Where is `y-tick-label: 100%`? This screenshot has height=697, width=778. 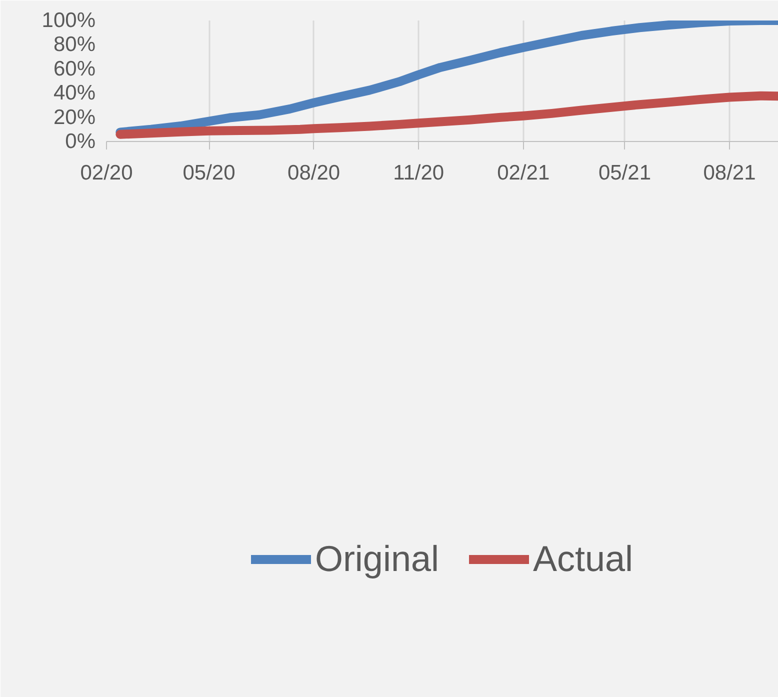 y-tick-label: 100% is located at coordinates (69, 20).